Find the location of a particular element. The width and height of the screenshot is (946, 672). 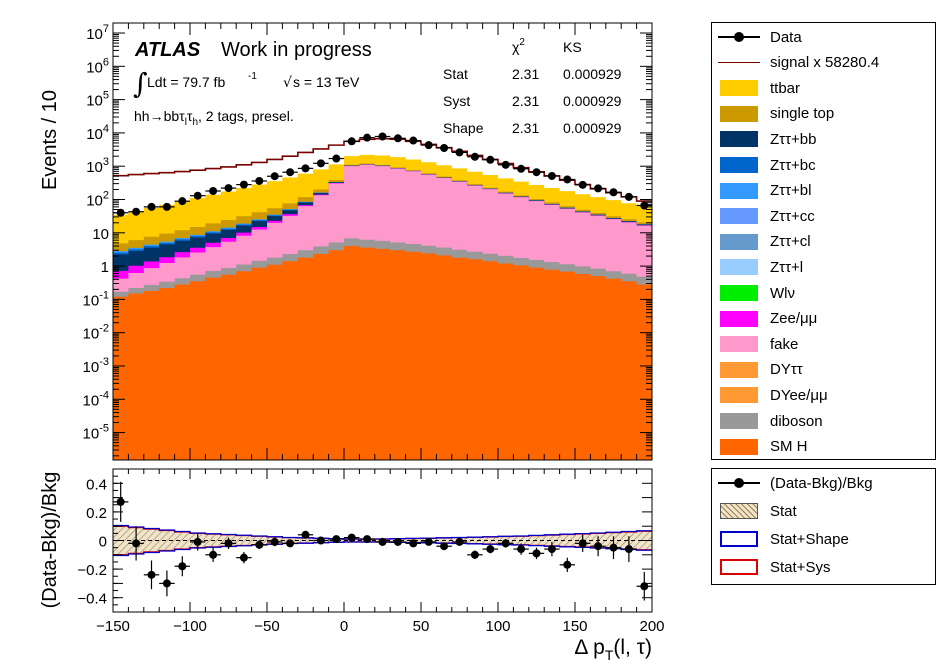

ratio-y-tick-label: 0.4 is located at coordinates (96, 484).